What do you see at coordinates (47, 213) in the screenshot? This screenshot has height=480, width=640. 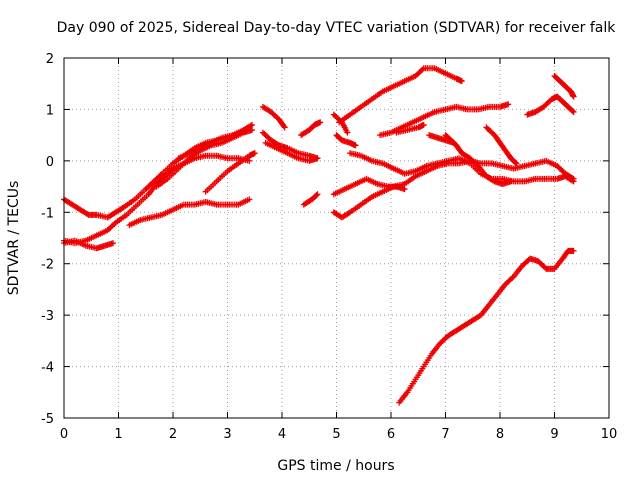 I see `y-tick-label: -1` at bounding box center [47, 213].